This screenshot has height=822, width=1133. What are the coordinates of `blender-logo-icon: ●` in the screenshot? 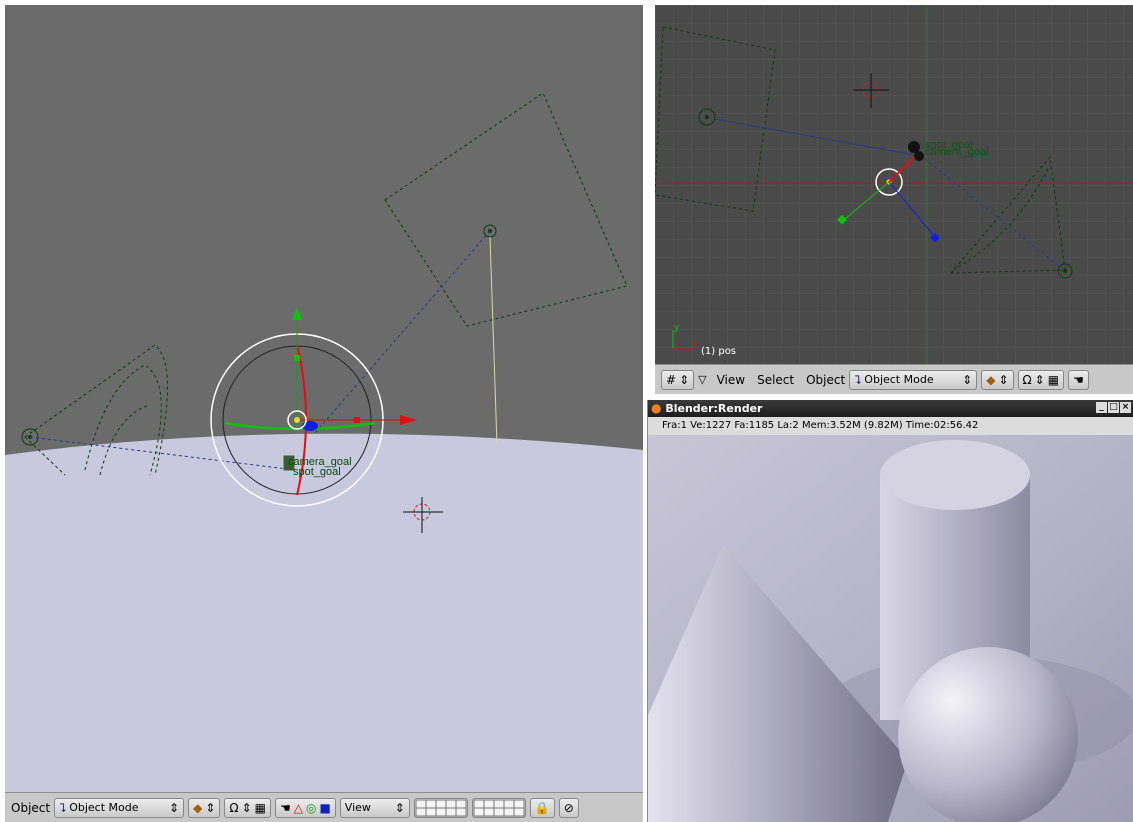 It's located at (656, 408).